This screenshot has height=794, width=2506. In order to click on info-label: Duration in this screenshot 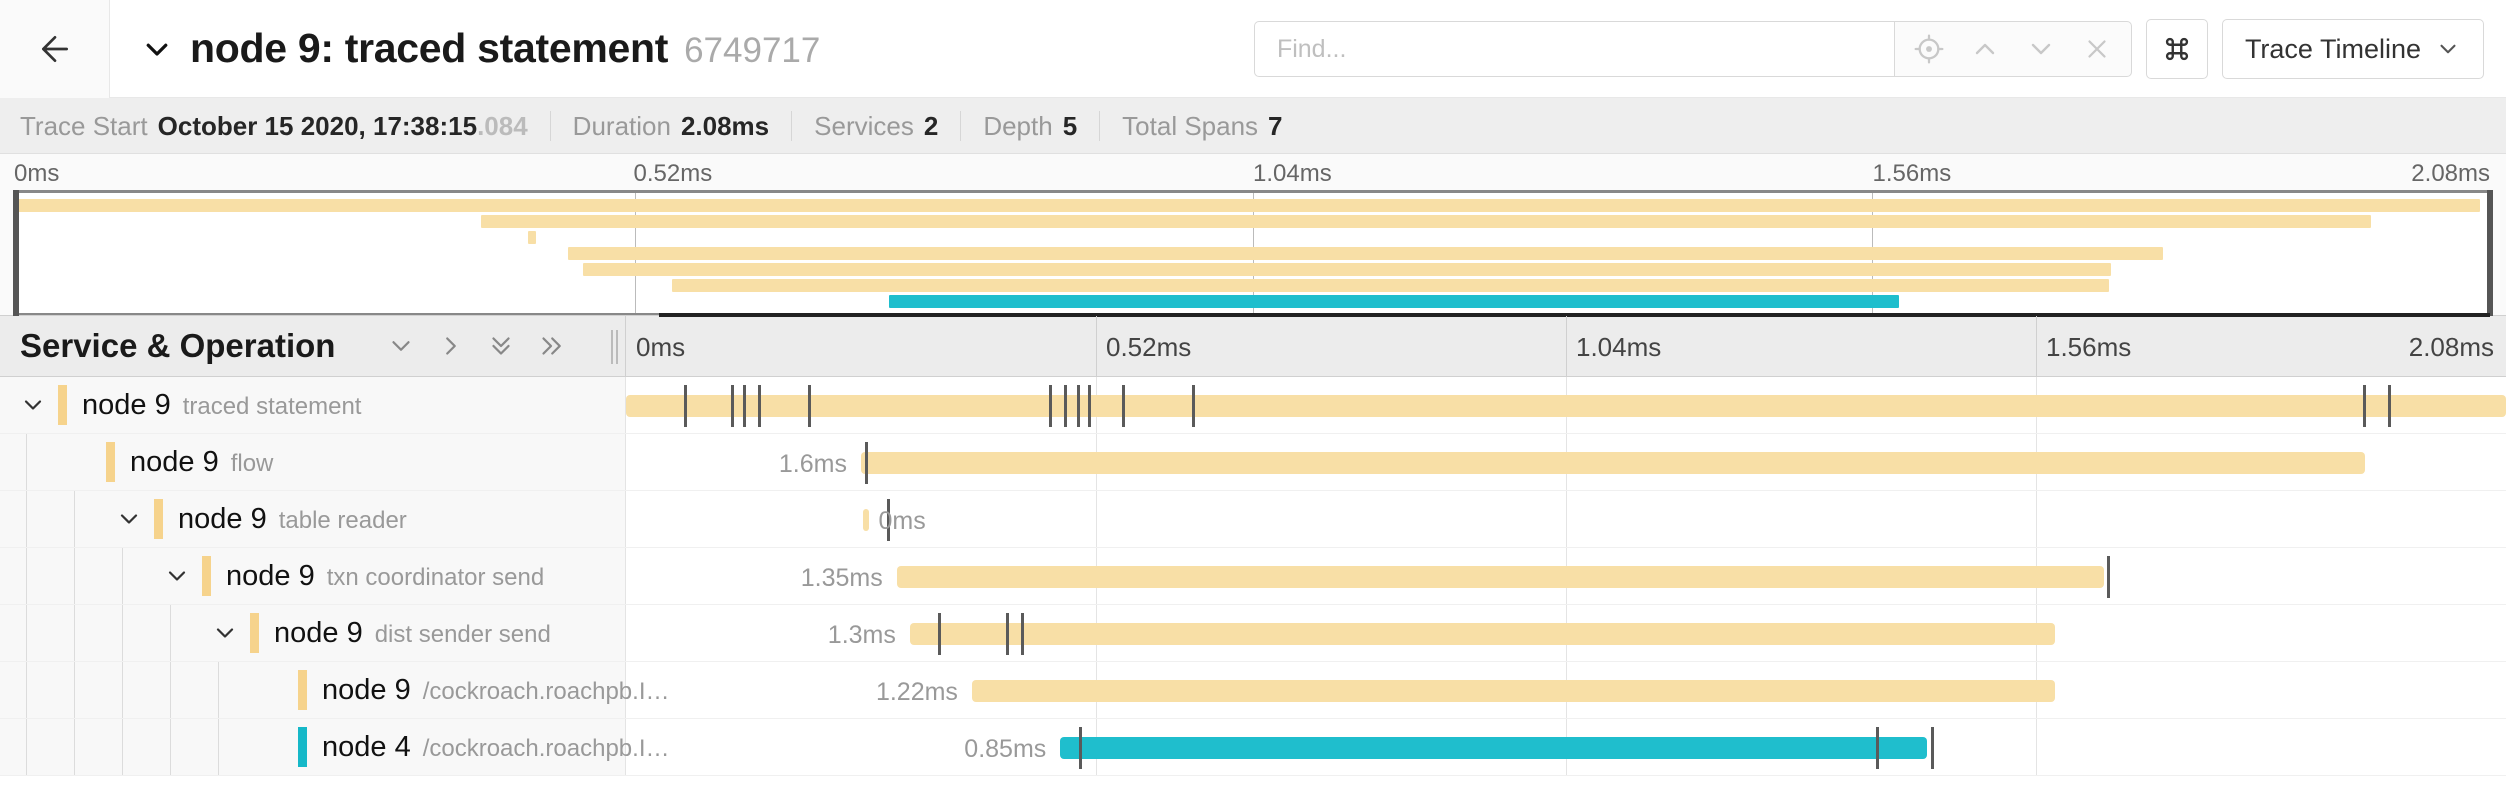, I will do `click(621, 125)`.